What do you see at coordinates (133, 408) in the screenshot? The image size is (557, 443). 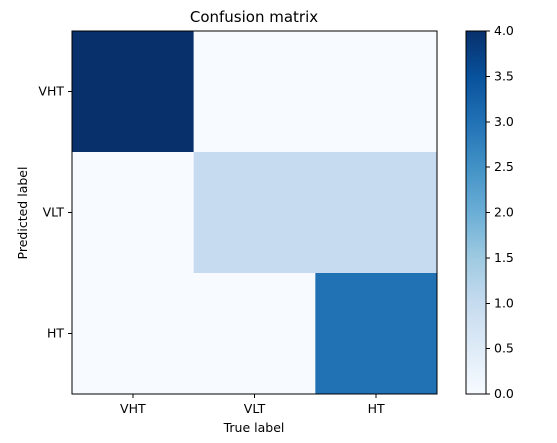 I see `x-tick-label-0: VHT` at bounding box center [133, 408].